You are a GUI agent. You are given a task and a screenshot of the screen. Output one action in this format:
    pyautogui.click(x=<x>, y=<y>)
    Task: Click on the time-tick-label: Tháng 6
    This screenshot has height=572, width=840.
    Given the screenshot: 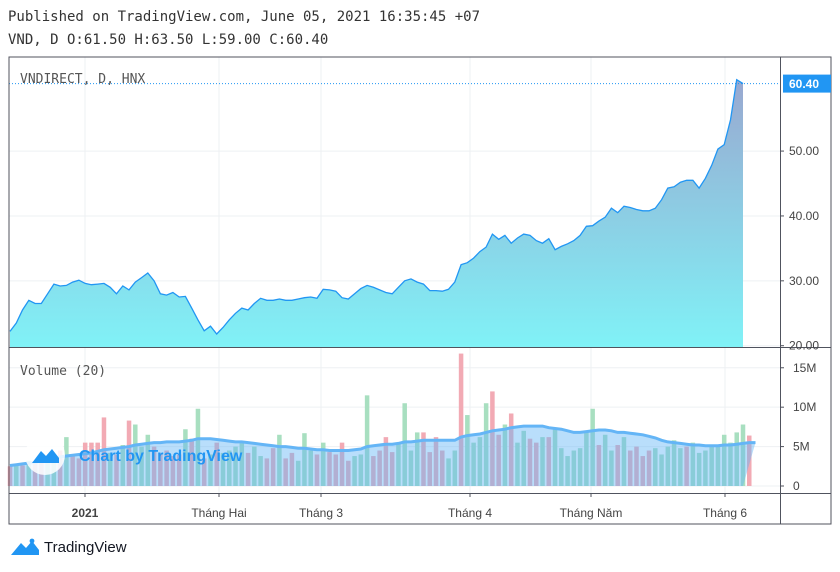 What is the action you would take?
    pyautogui.click(x=725, y=513)
    